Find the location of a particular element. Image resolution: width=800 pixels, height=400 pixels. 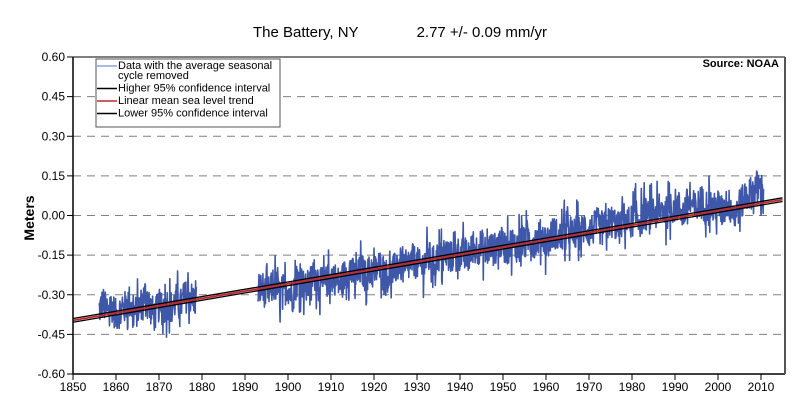

y-tick-label: -0.45 is located at coordinates (52, 334).